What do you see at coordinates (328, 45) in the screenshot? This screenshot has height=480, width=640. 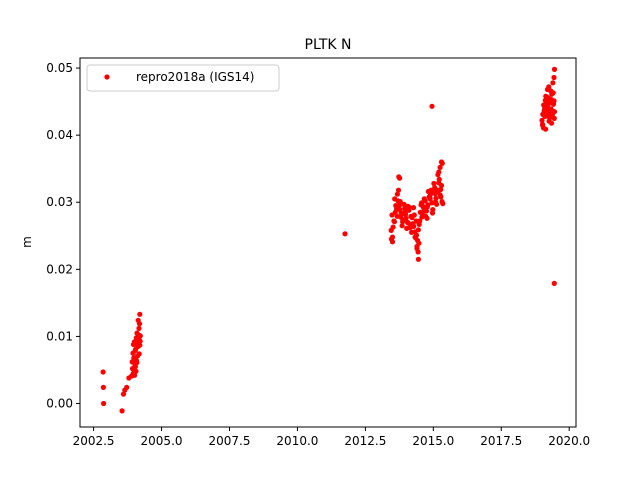 I see `chart-title: PLTK N` at bounding box center [328, 45].